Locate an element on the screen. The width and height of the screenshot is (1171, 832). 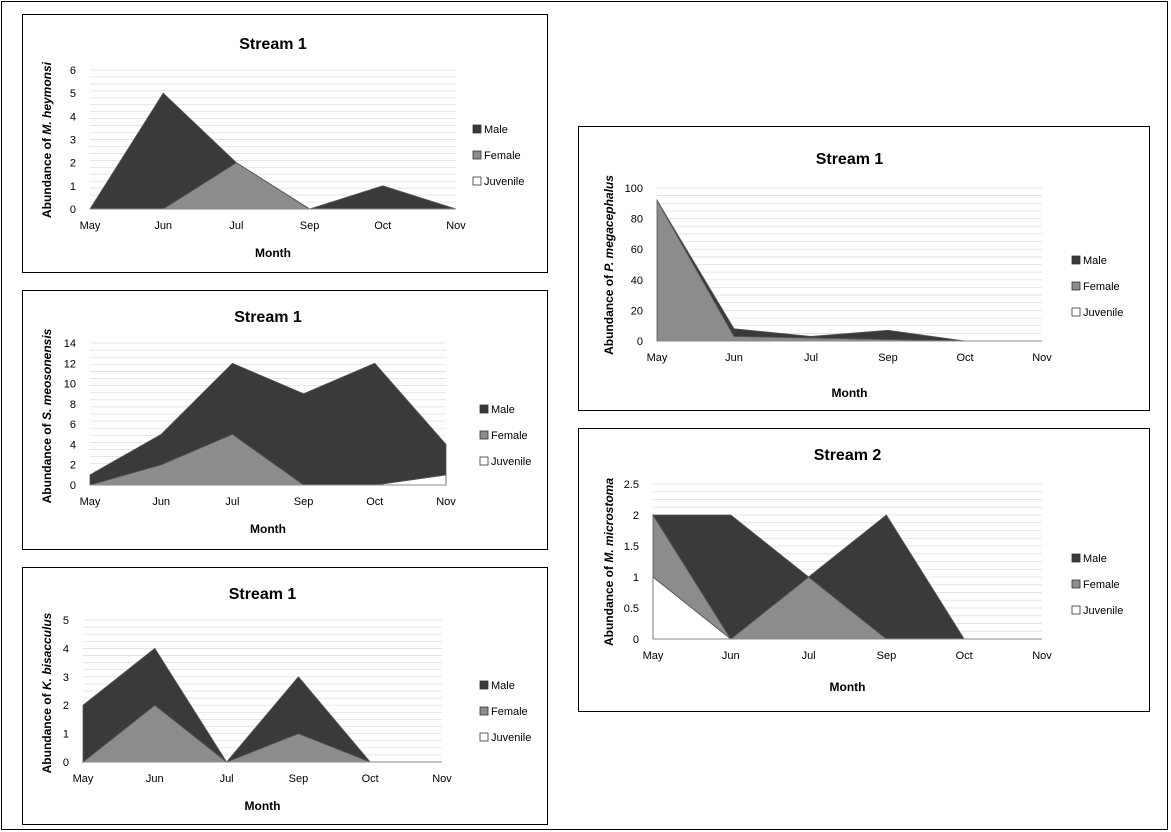
y-tick-label: 5 is located at coordinates (66, 621).